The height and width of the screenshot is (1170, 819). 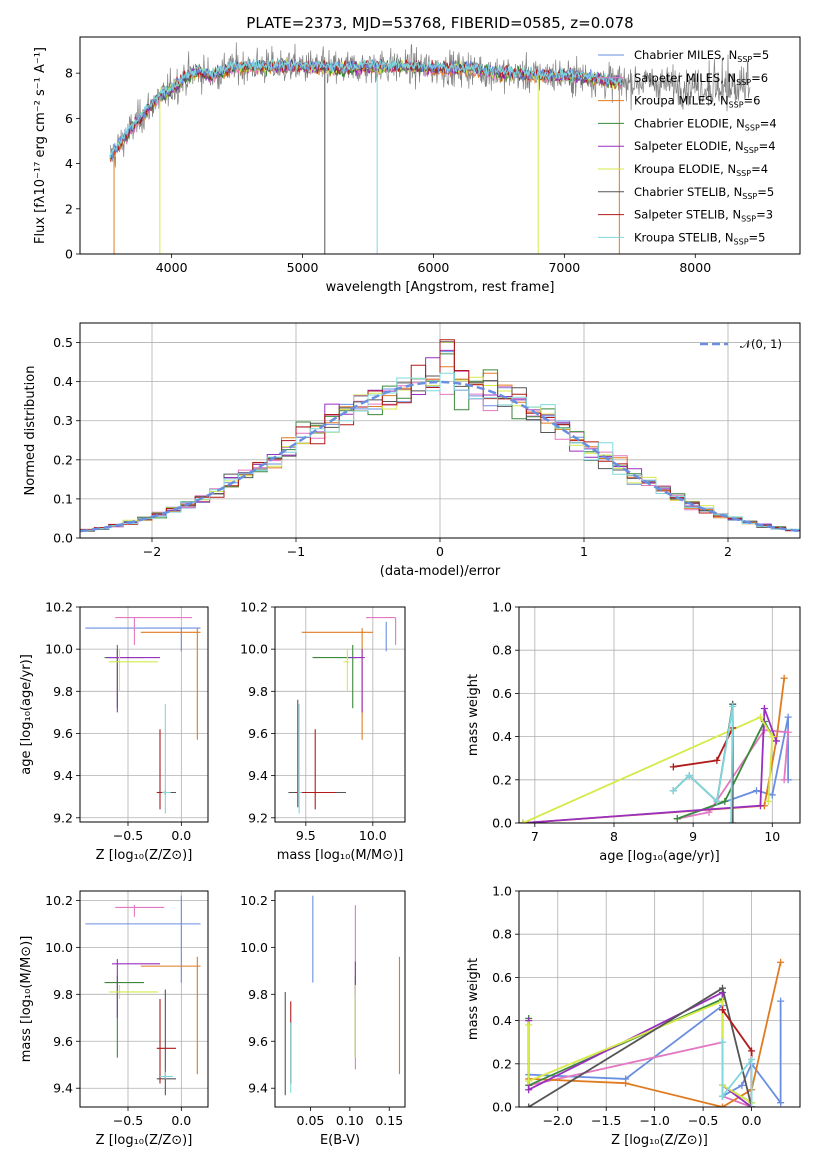 I want to click on x-tick-label: 7, so click(x=535, y=836).